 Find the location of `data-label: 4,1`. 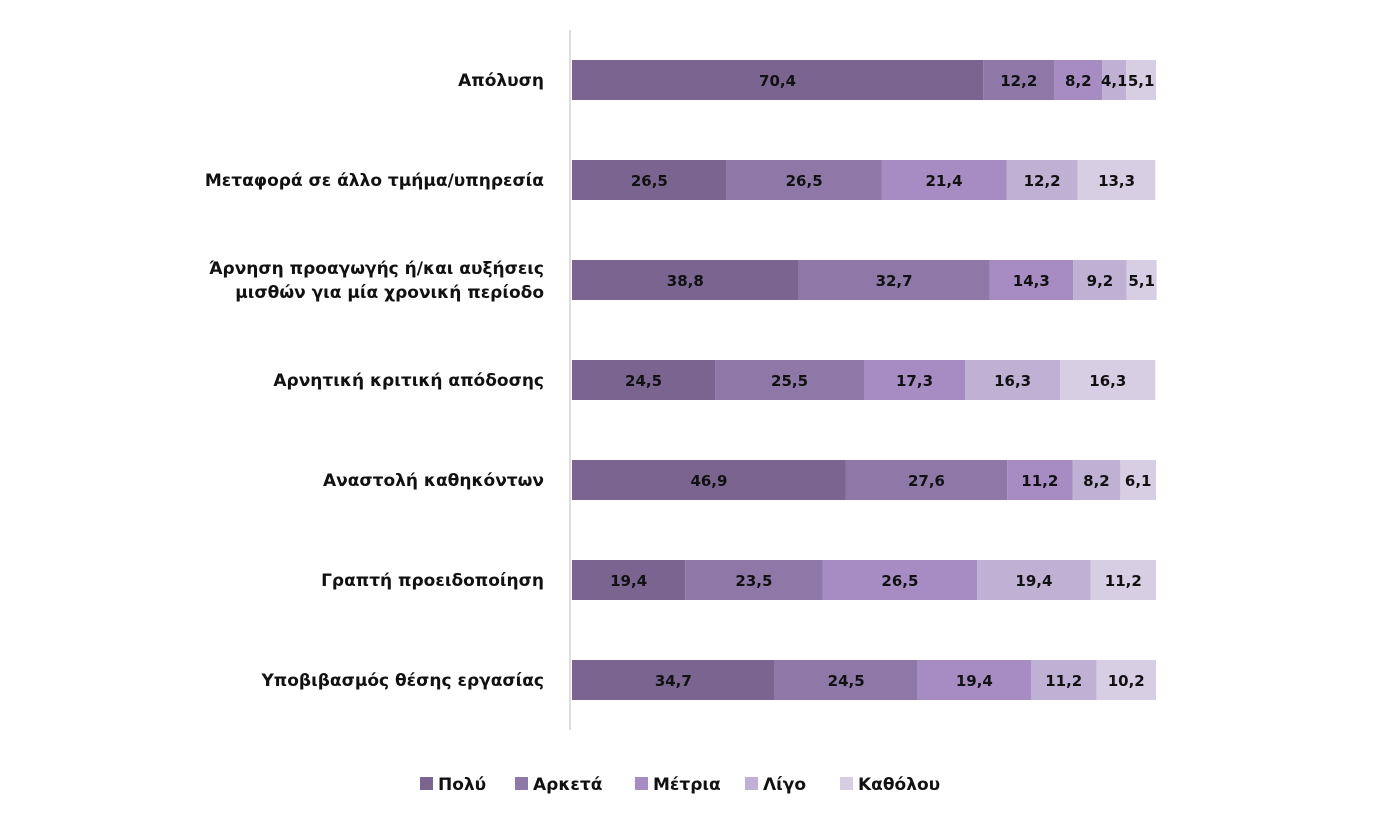

data-label: 4,1 is located at coordinates (1114, 81).